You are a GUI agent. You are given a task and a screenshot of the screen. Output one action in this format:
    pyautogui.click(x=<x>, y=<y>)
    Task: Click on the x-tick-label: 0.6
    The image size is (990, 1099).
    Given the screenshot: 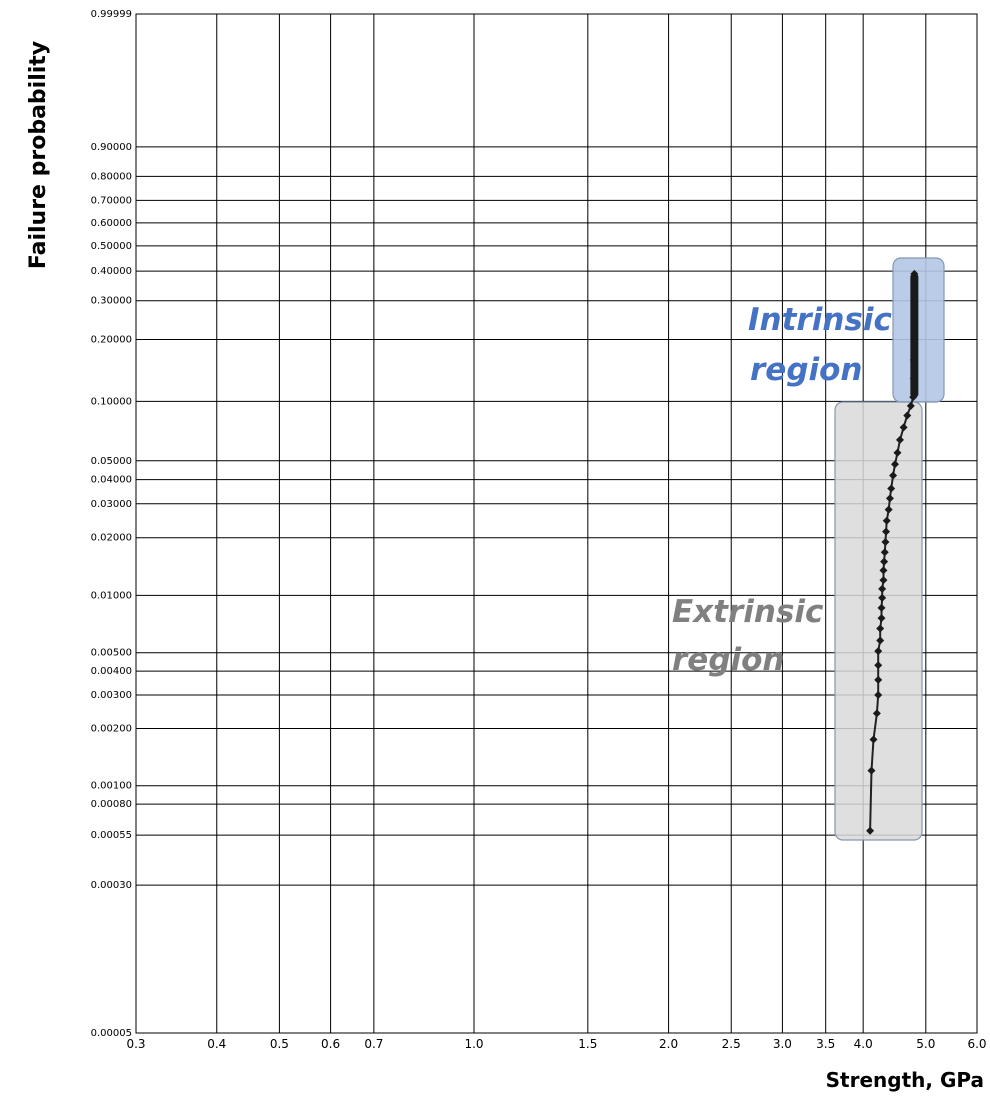 What is the action you would take?
    pyautogui.click(x=330, y=1044)
    